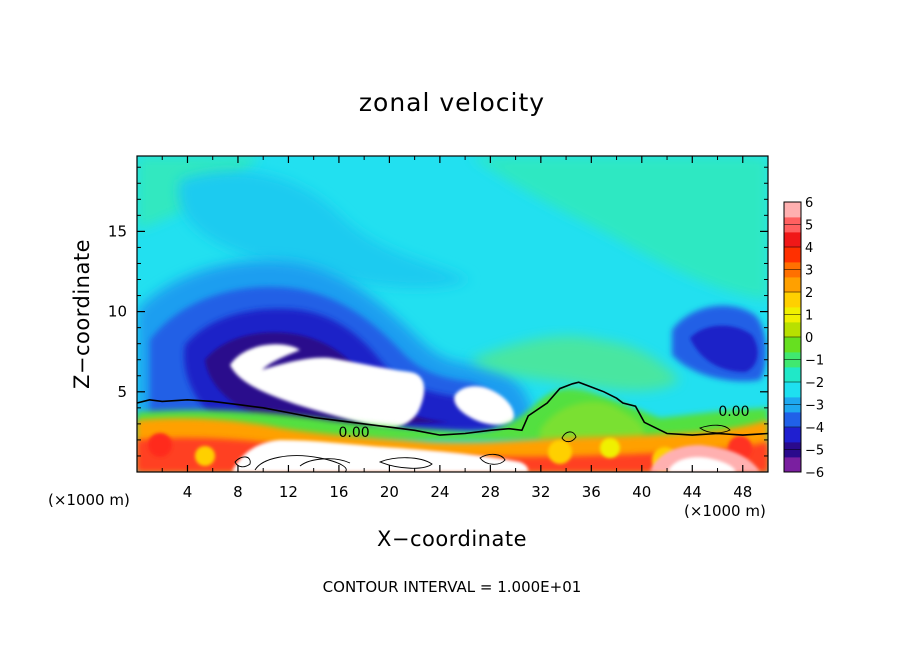  What do you see at coordinates (814, 451) in the screenshot?
I see `colorbar-label: −5` at bounding box center [814, 451].